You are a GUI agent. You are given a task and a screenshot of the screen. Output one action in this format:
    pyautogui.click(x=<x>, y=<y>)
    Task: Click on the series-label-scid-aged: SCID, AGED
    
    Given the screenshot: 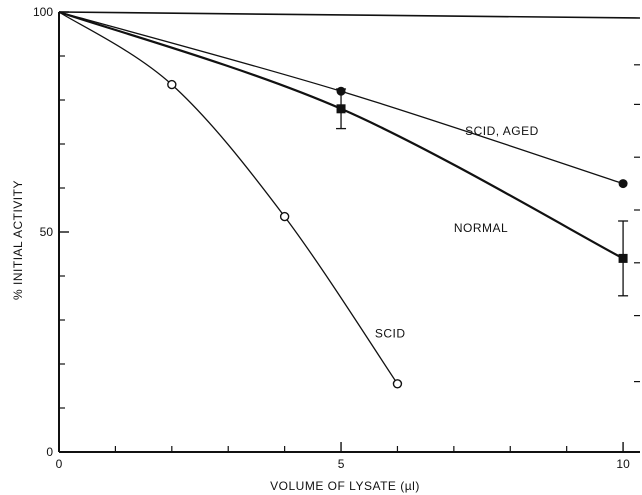 What is the action you would take?
    pyautogui.click(x=502, y=131)
    